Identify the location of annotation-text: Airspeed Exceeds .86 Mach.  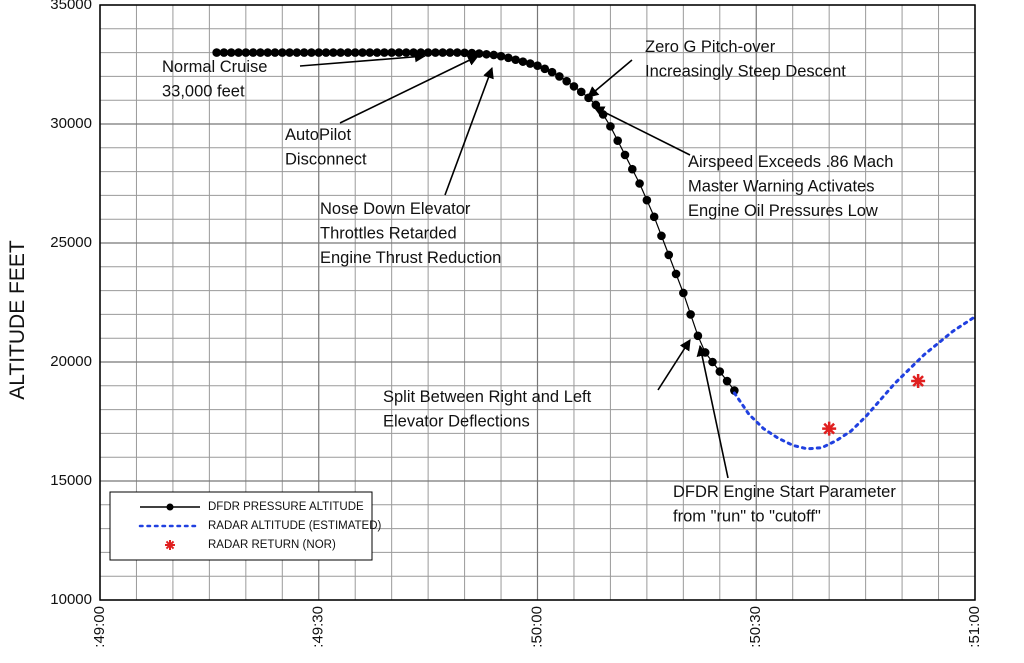
(790, 162).